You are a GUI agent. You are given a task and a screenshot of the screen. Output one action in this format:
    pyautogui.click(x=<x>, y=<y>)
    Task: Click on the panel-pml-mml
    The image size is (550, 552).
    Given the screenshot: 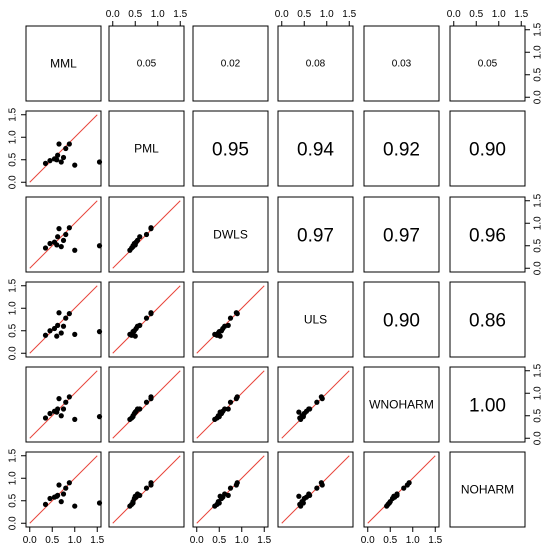 What is the action you would take?
    pyautogui.click(x=64, y=148)
    